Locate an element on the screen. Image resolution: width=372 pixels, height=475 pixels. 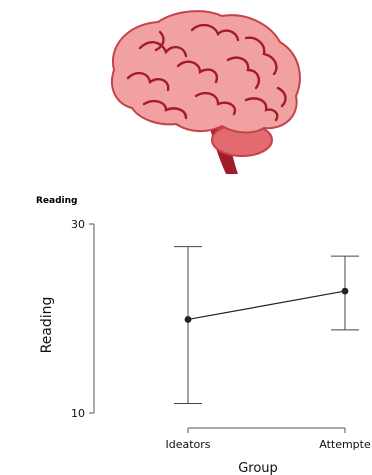
cerebrum is located at coordinates (206, 72).